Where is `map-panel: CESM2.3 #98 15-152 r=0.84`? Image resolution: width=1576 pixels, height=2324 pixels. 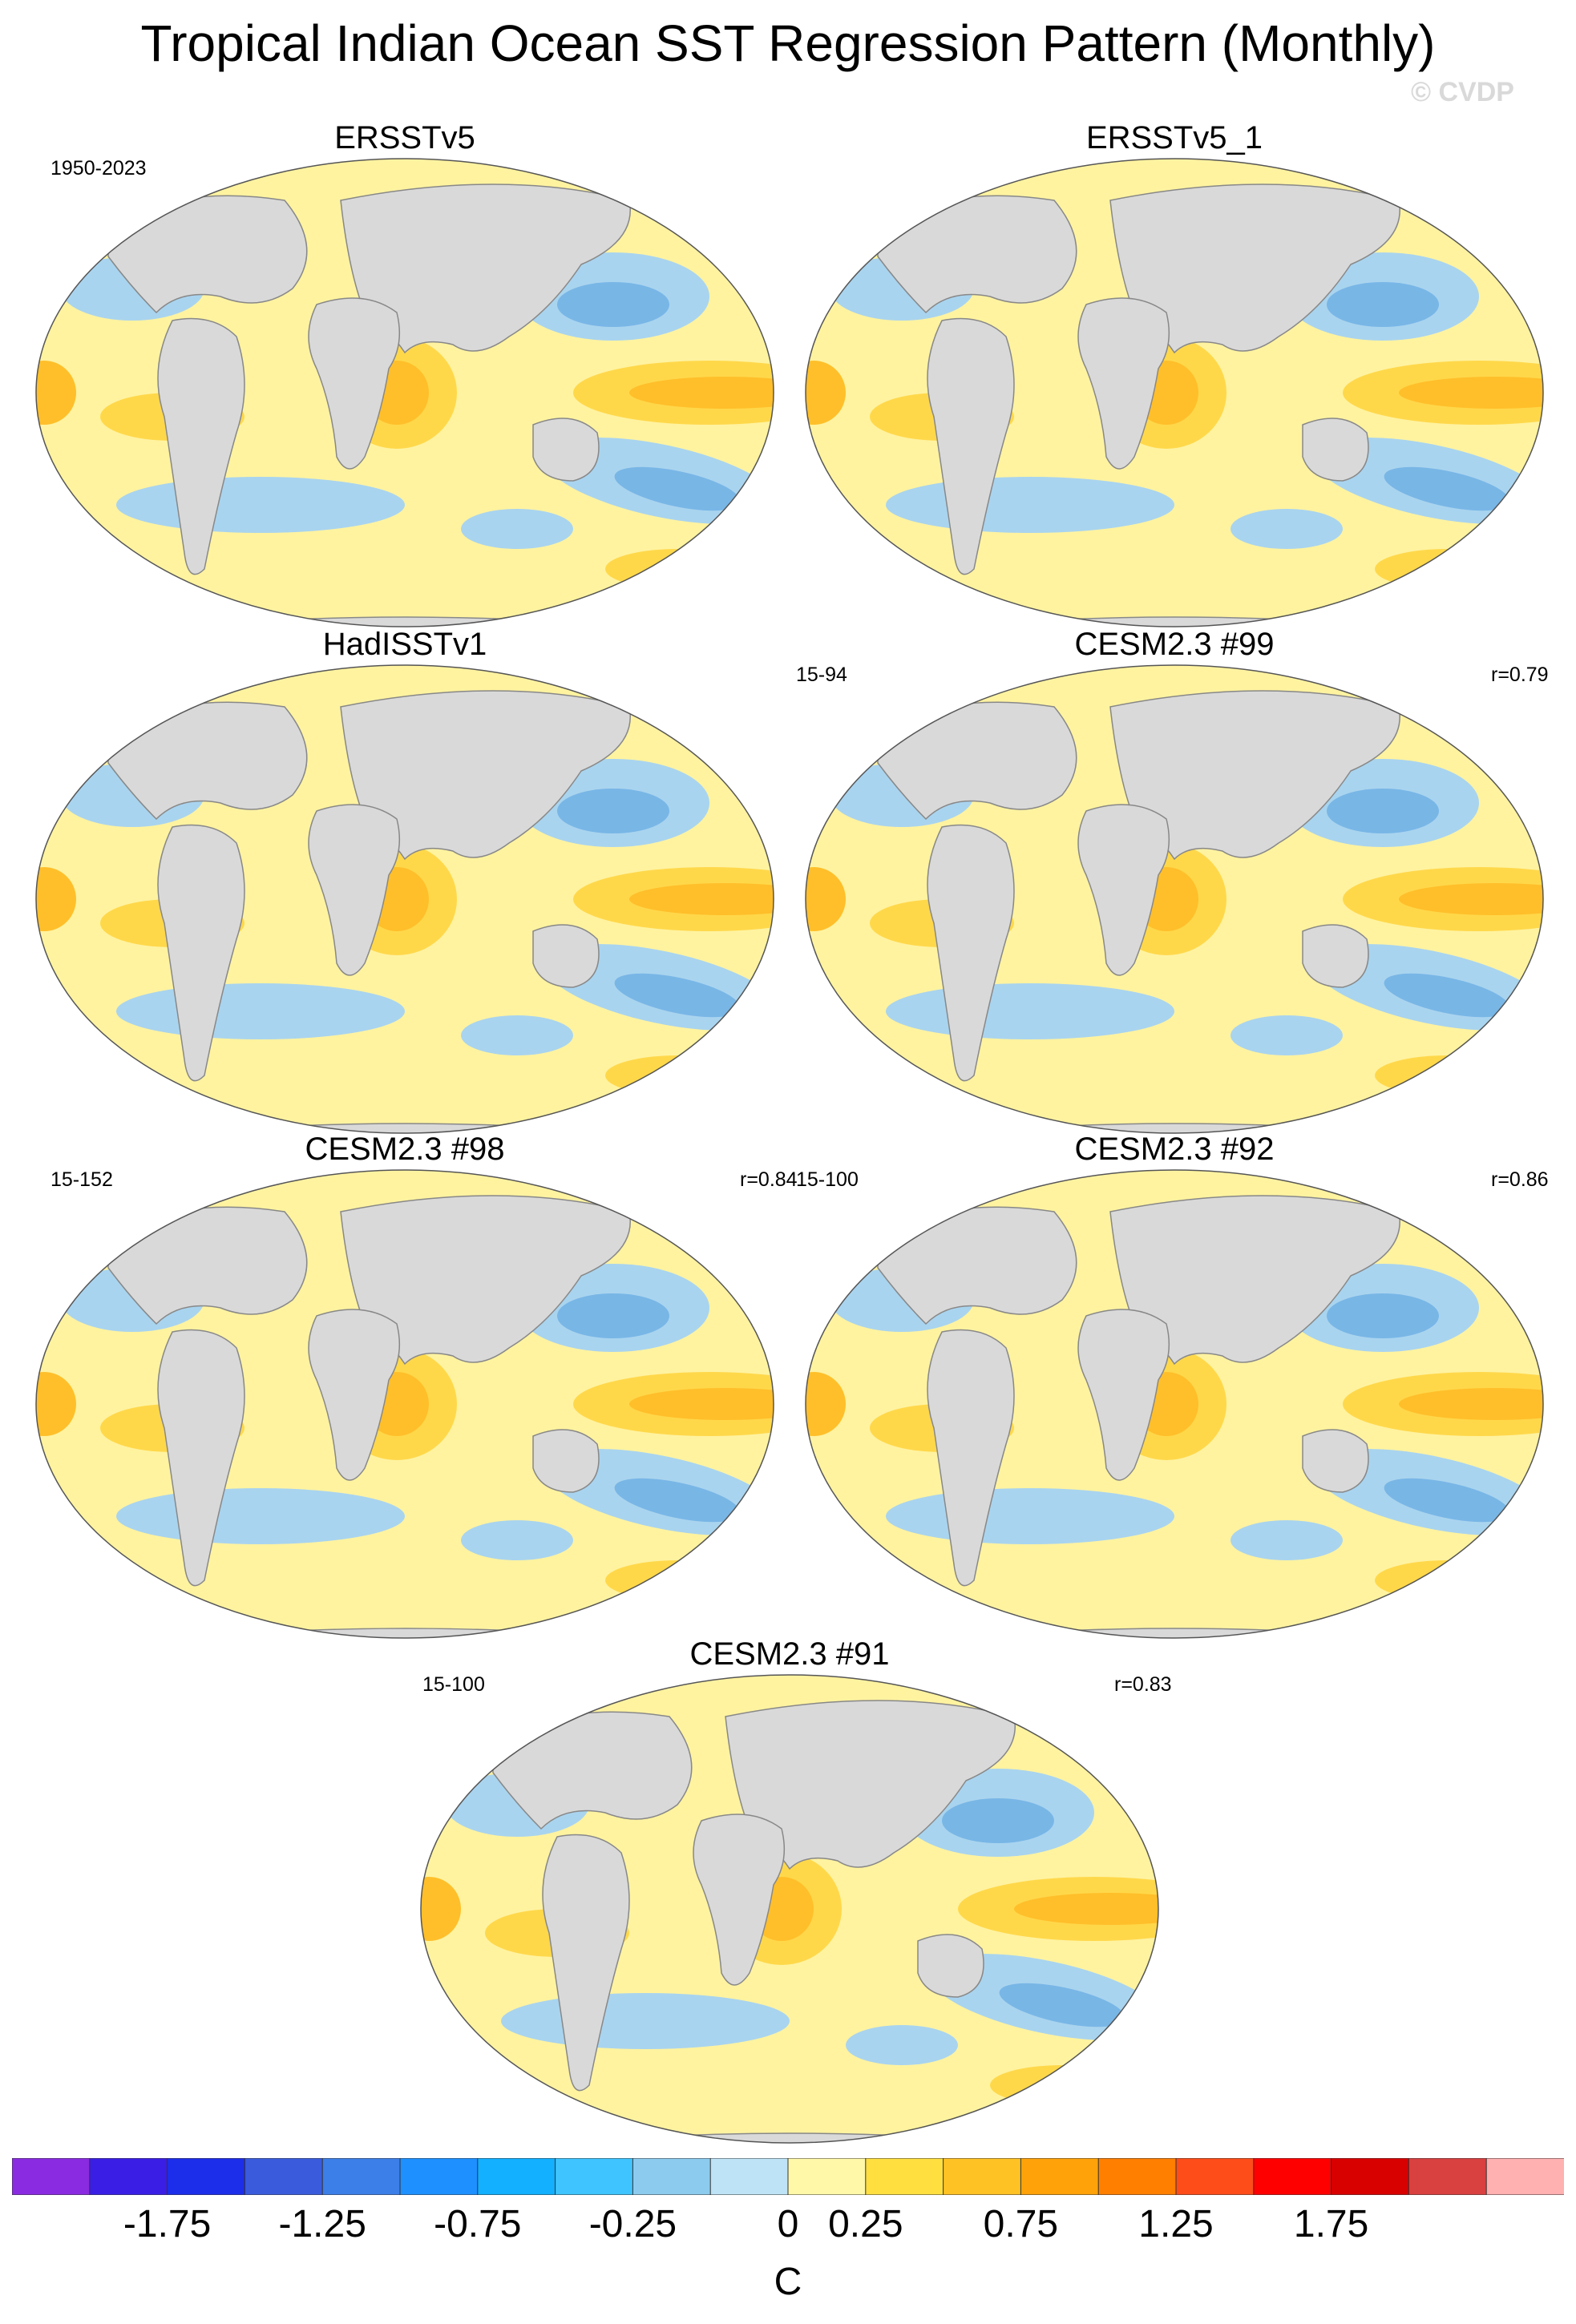
map-panel: CESM2.3 #98 15-152 r=0.84 is located at coordinates (409, 1394).